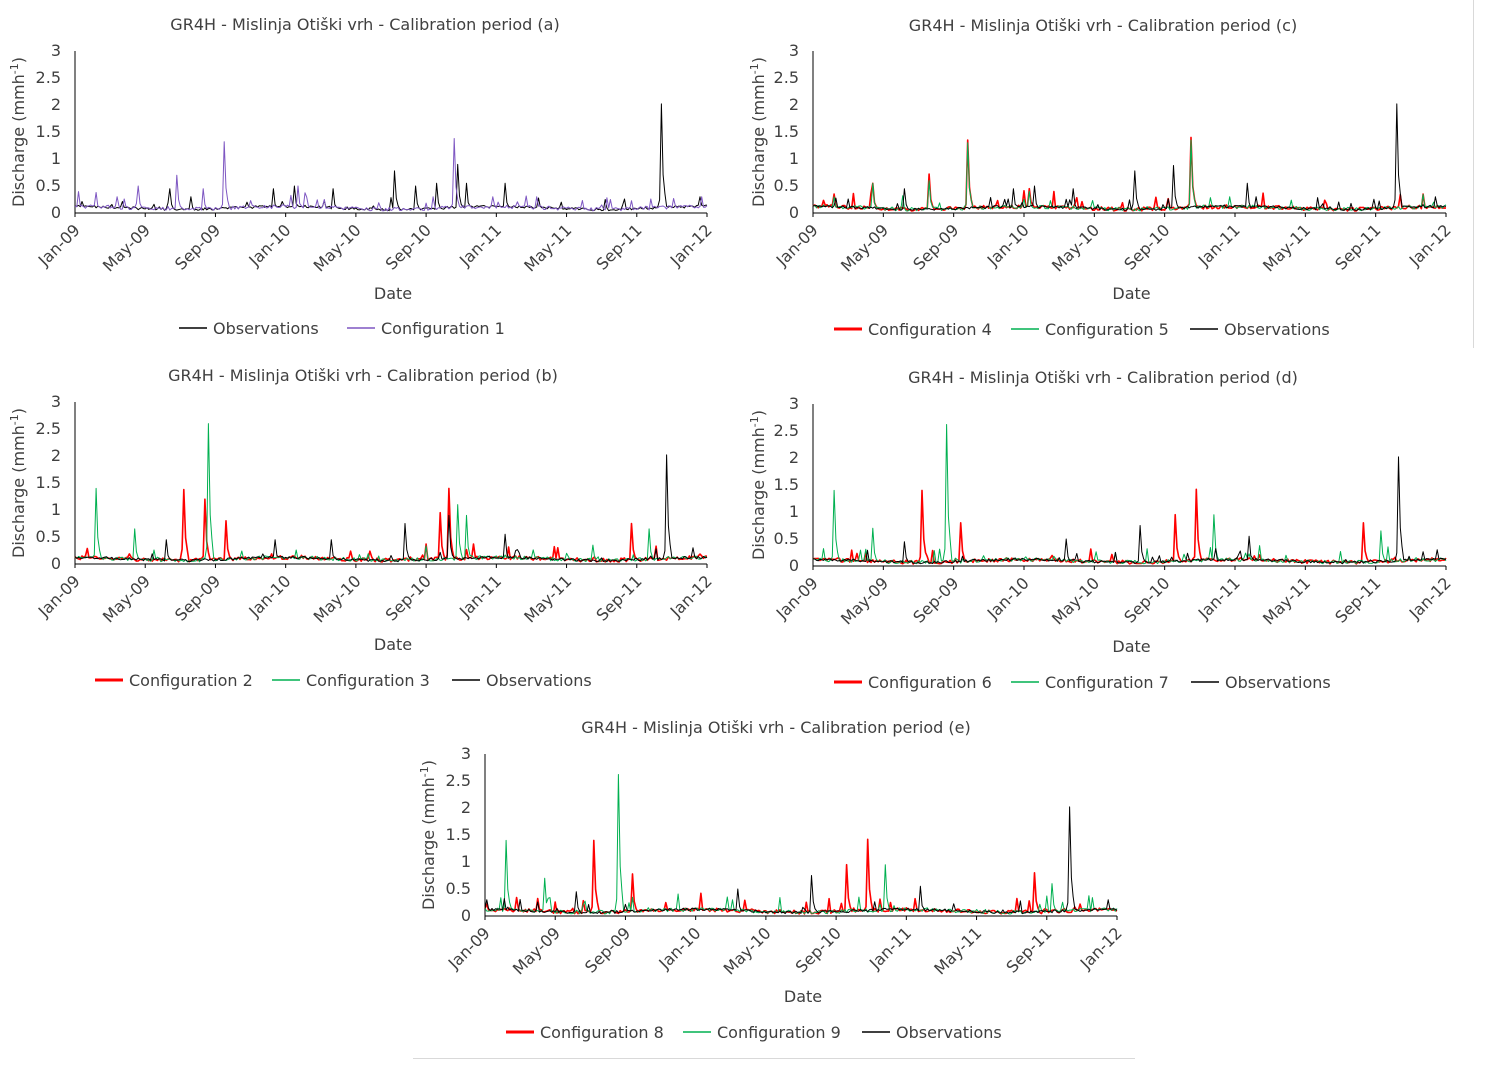 The height and width of the screenshot is (1073, 1487). What do you see at coordinates (191, 680) in the screenshot?
I see `legend-label: Configuration 2` at bounding box center [191, 680].